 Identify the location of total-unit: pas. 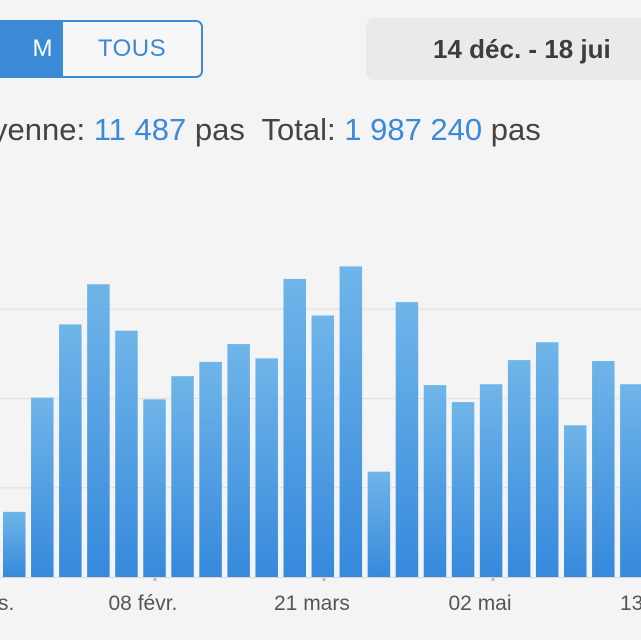
(515, 129).